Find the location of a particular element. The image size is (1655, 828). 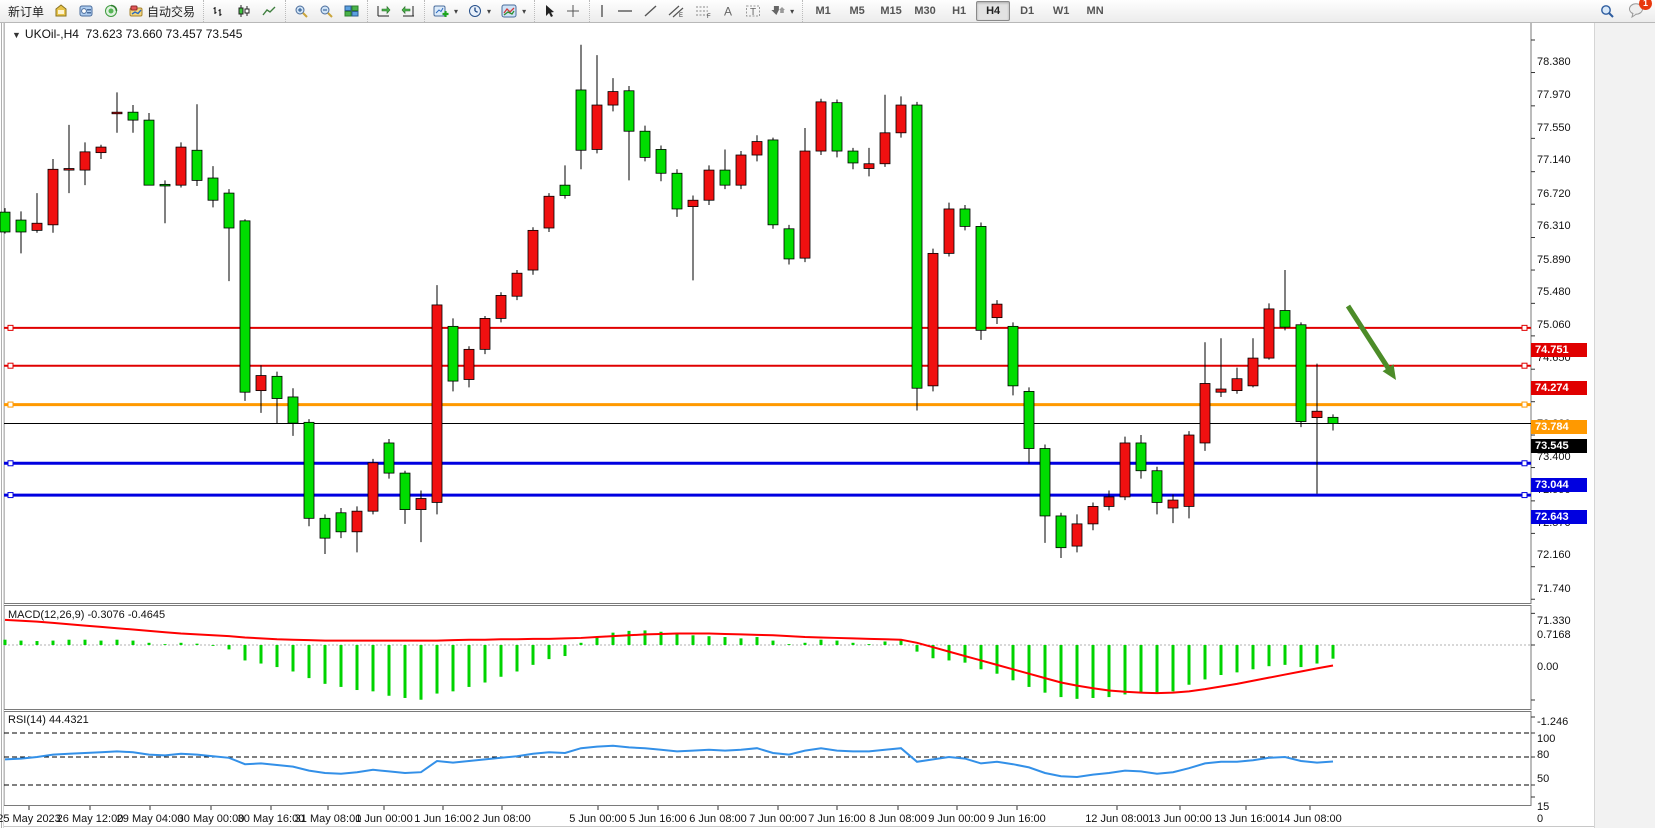

svg-text: F is located at coordinates (709, 16).